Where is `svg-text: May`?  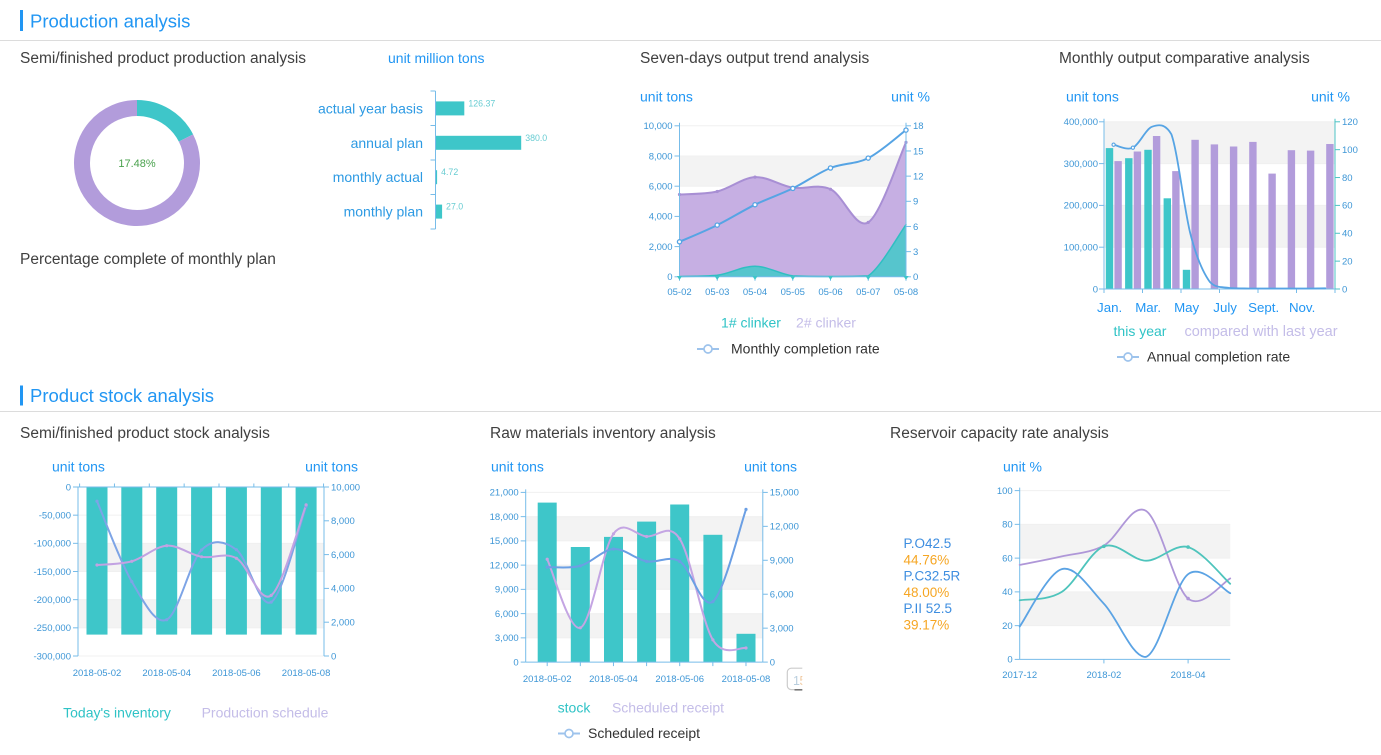
svg-text: May is located at coordinates (1186, 307).